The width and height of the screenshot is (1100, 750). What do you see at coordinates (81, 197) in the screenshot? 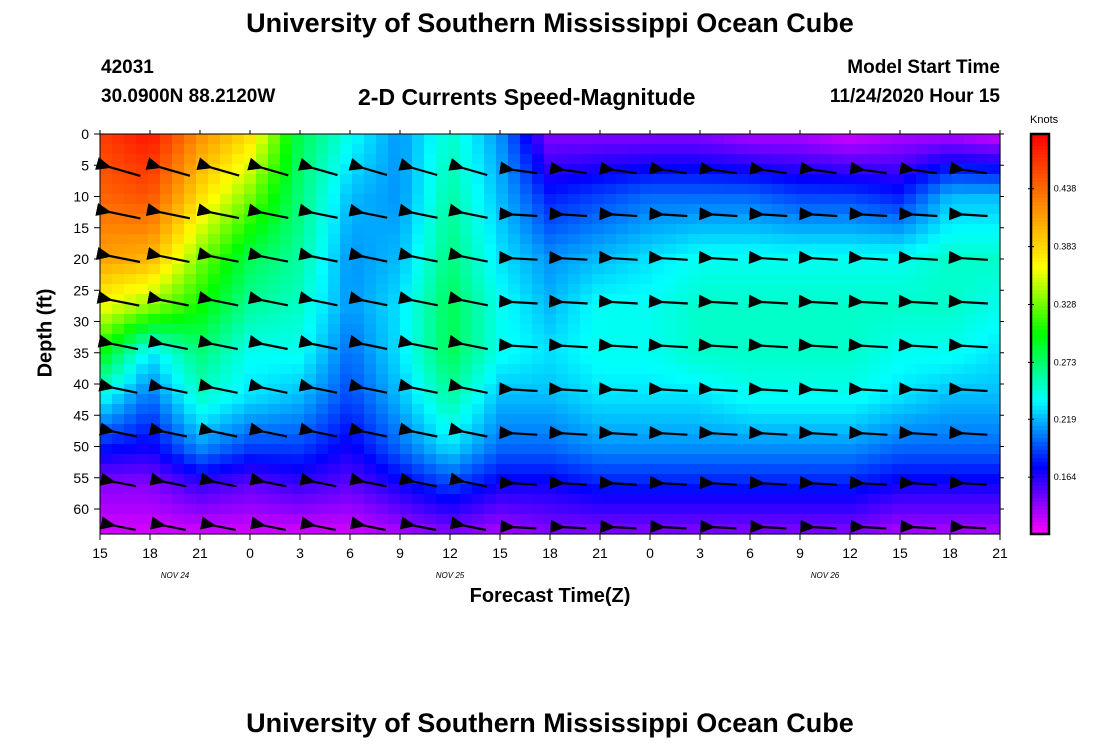
I see `y-tick-label: 10` at bounding box center [81, 197].